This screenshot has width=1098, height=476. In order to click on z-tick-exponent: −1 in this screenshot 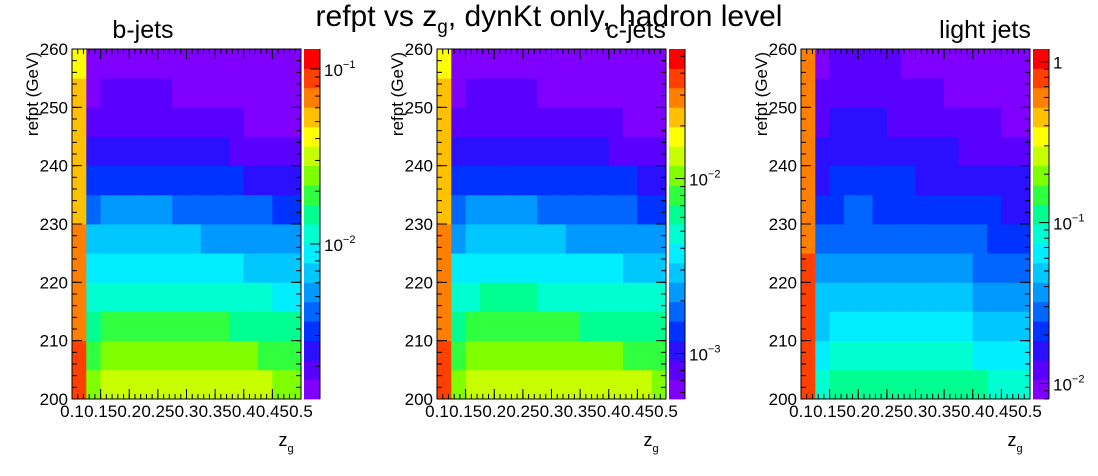, I will do `click(349, 65)`.